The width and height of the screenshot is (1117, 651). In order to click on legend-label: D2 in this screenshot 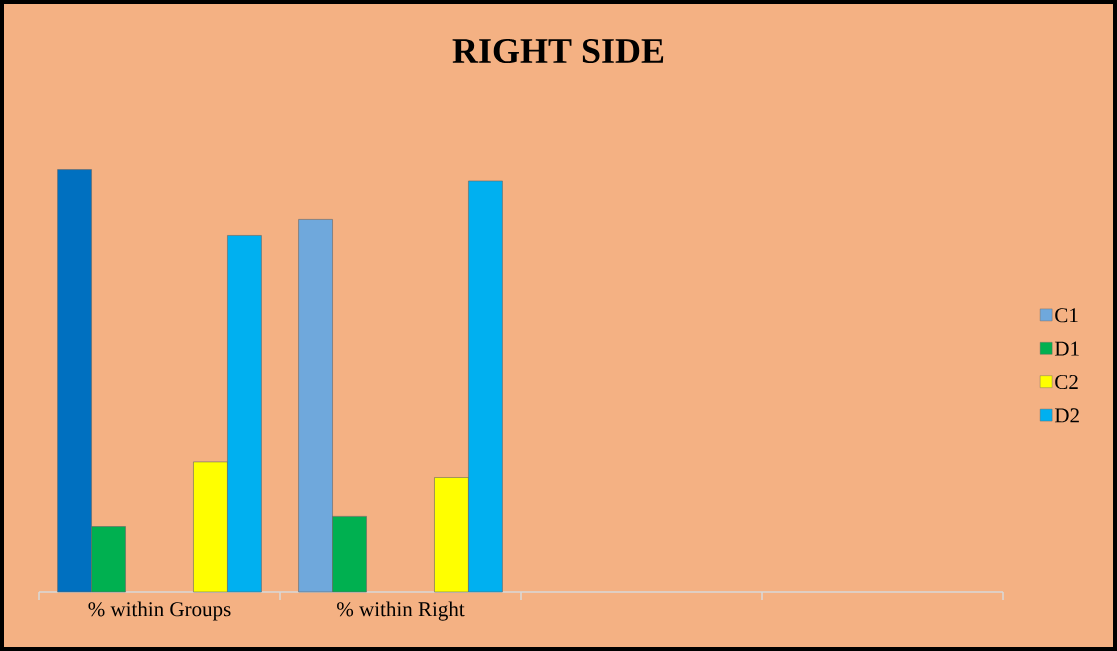, I will do `click(1066, 415)`.